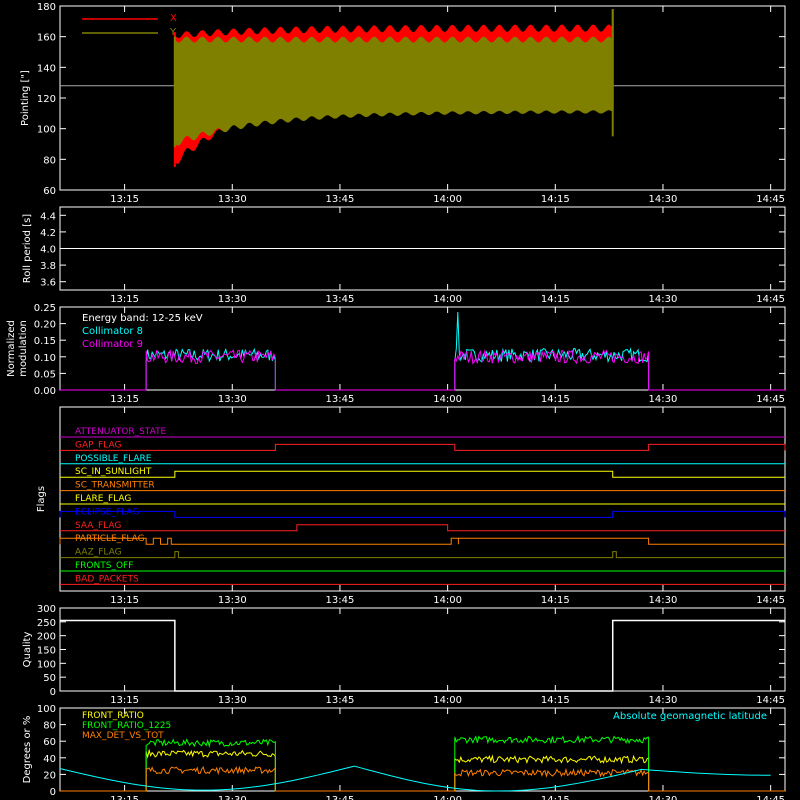  What do you see at coordinates (46, 623) in the screenshot?
I see `y-tick-label: 250` at bounding box center [46, 623].